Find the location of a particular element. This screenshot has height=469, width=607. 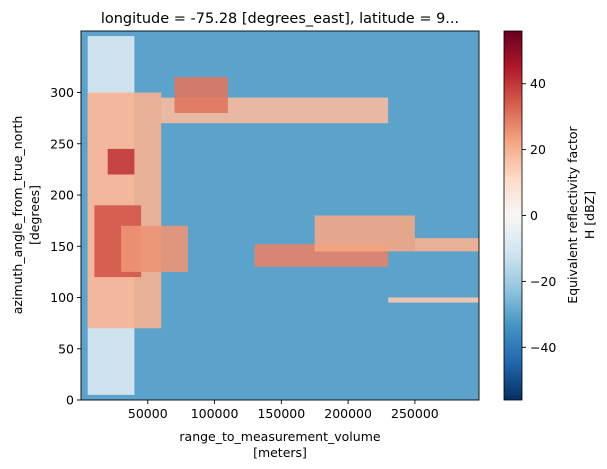

y-tick-label: 300 is located at coordinates (62, 92).